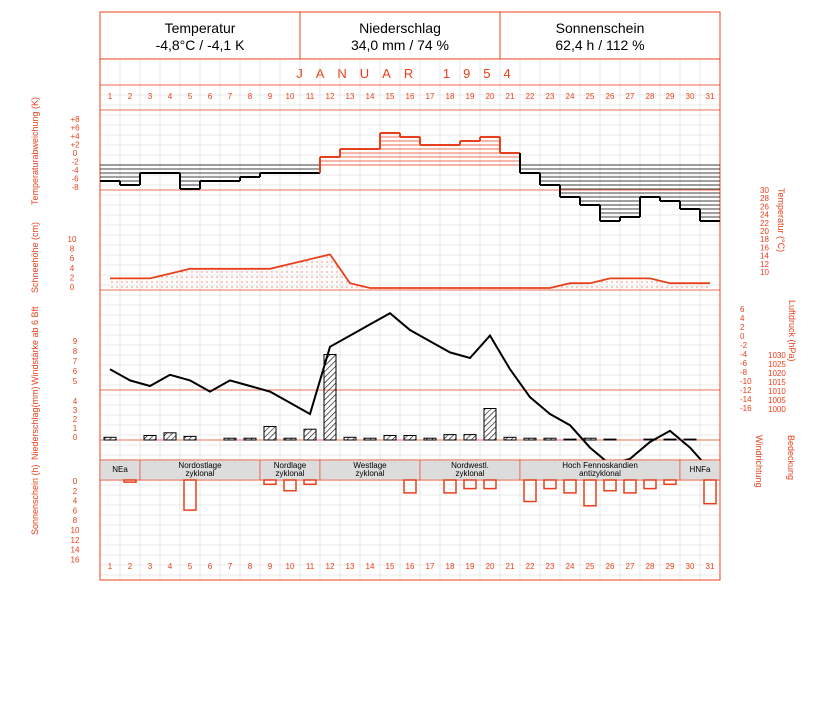 The width and height of the screenshot is (827, 702). Describe the element at coordinates (690, 96) in the screenshot. I see `day-label-top: 30` at that location.